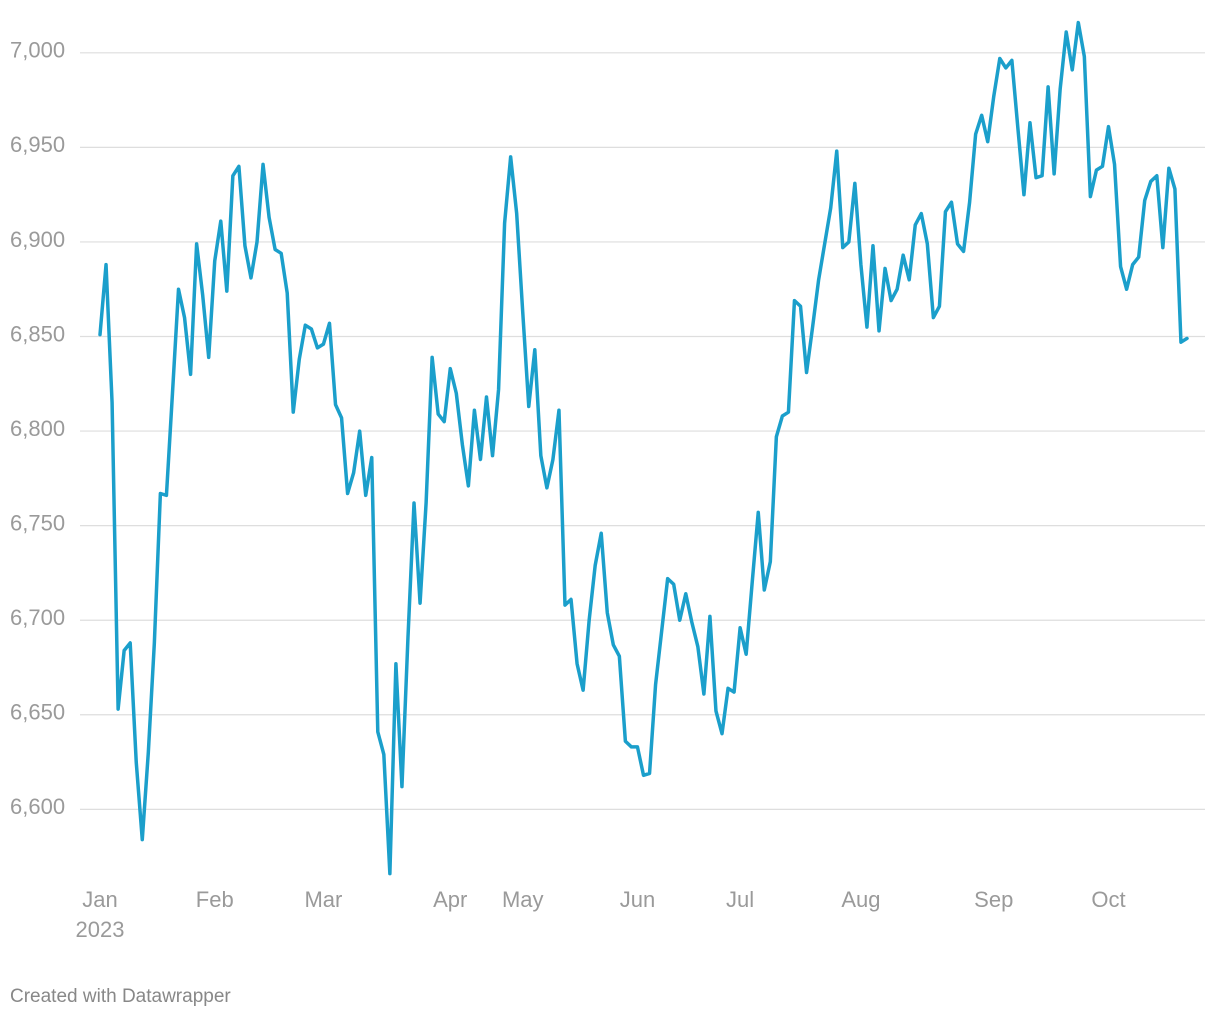 This screenshot has width=1220, height=1020. I want to click on x-tick-label: Jun, so click(637, 899).